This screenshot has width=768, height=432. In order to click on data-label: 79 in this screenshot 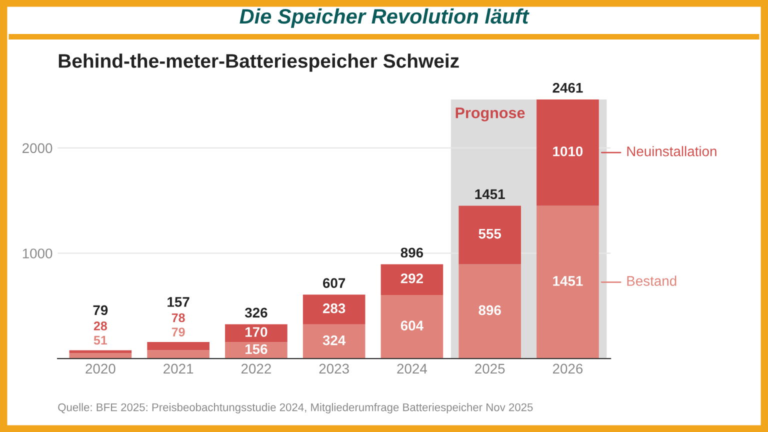, I will do `click(178, 332)`.